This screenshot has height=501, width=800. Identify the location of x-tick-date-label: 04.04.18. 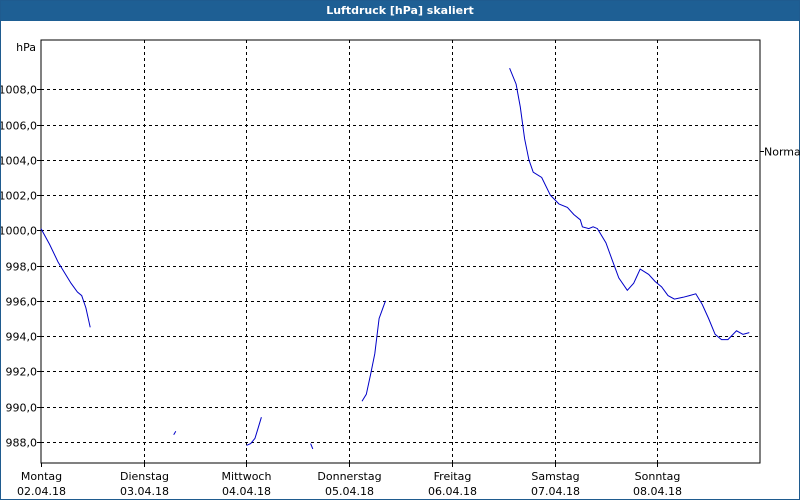
(246, 491).